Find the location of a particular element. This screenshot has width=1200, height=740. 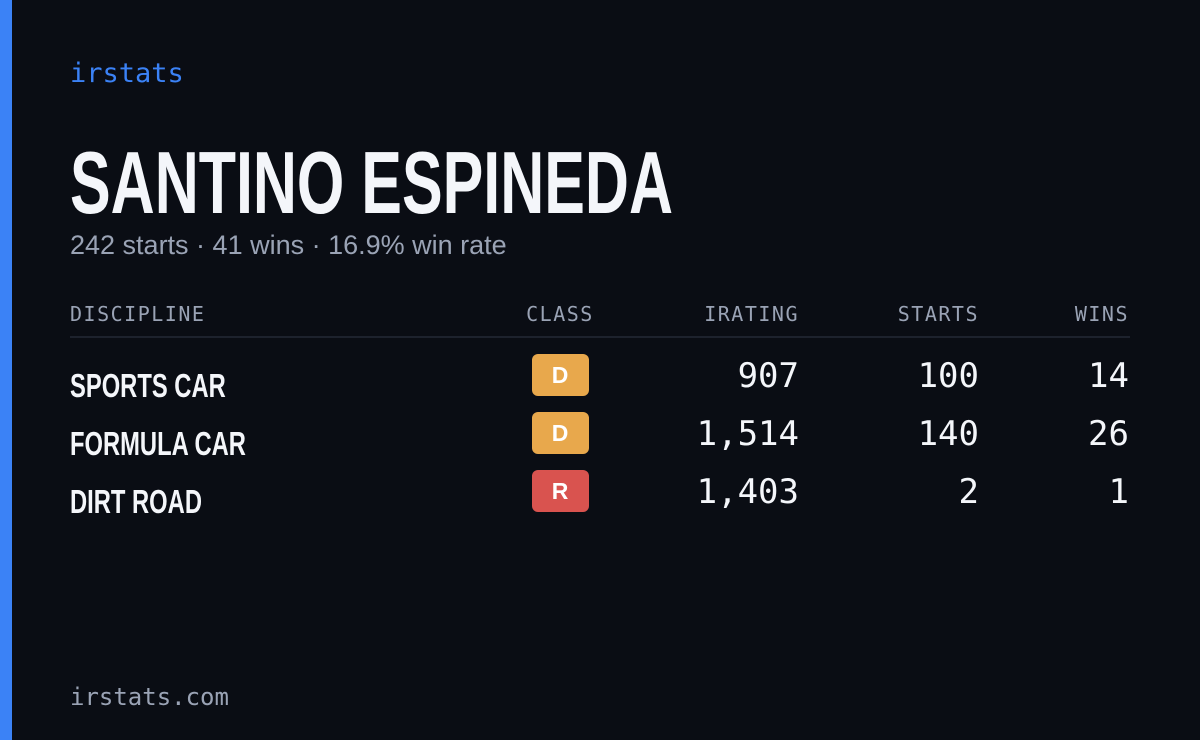

discipline: FORMULA CAR is located at coordinates (158, 444).